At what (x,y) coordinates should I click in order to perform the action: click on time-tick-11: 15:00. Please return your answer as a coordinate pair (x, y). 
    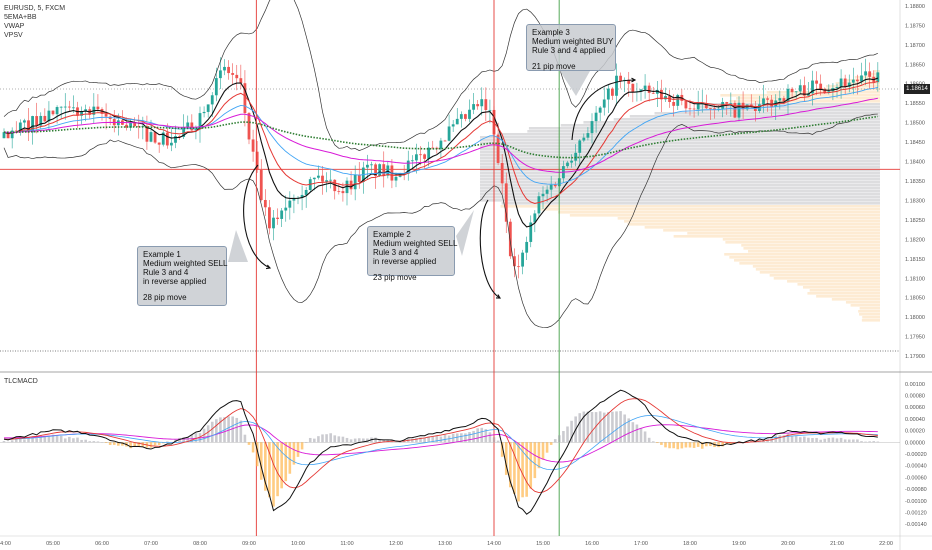
    Looking at the image, I should click on (543, 544).